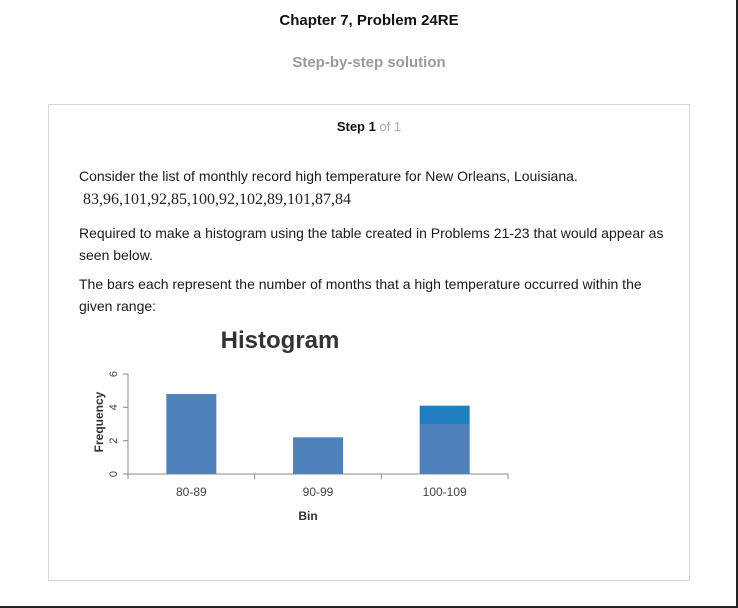  I want to click on chart-title: Histogram, so click(280, 340).